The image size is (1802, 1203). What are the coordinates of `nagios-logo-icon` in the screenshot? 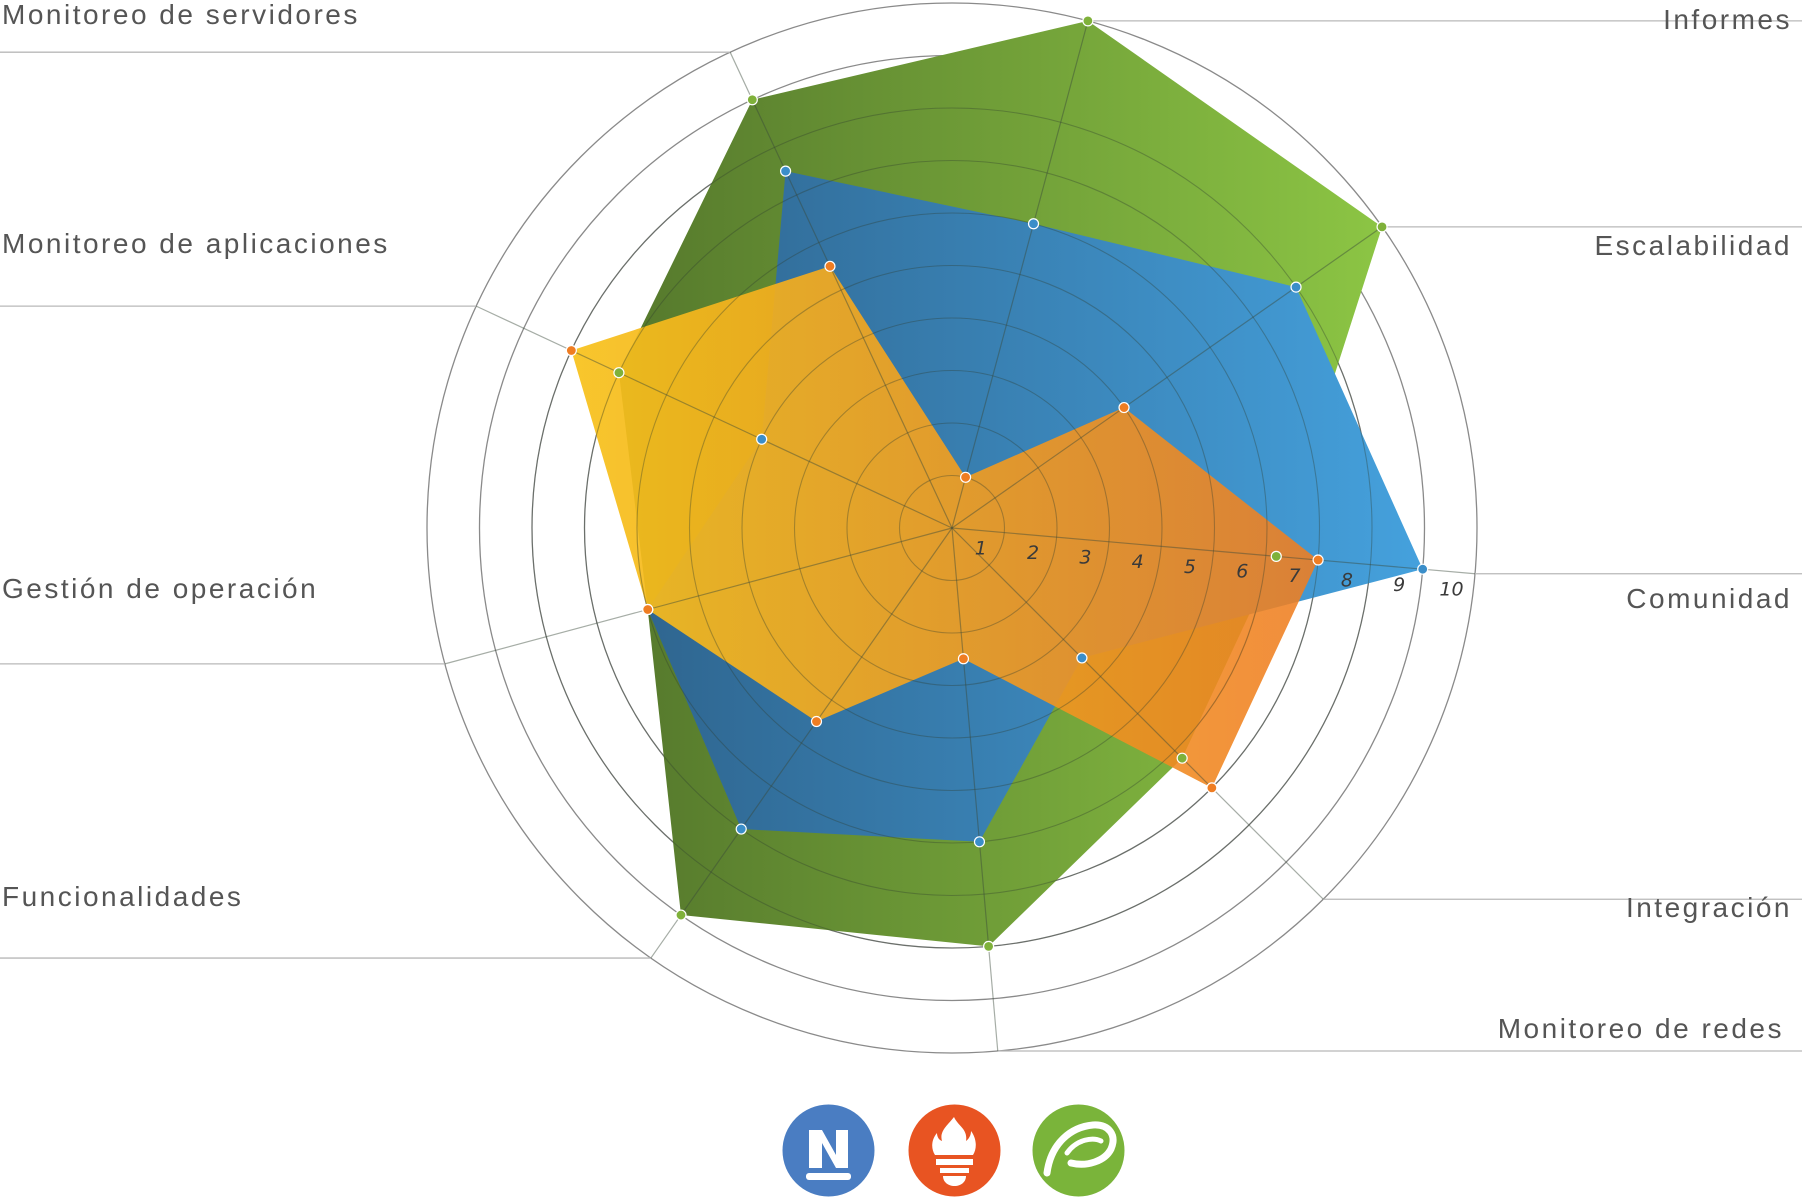 It's located at (828, 1150).